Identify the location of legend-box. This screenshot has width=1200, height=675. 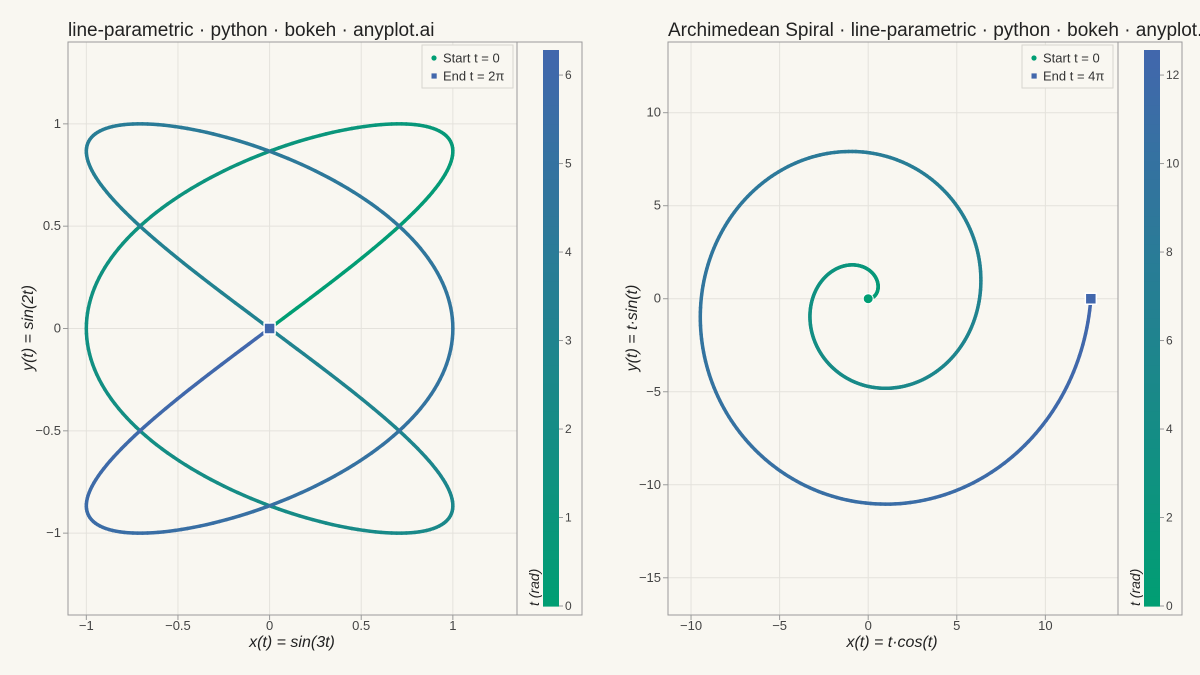
(1067, 66).